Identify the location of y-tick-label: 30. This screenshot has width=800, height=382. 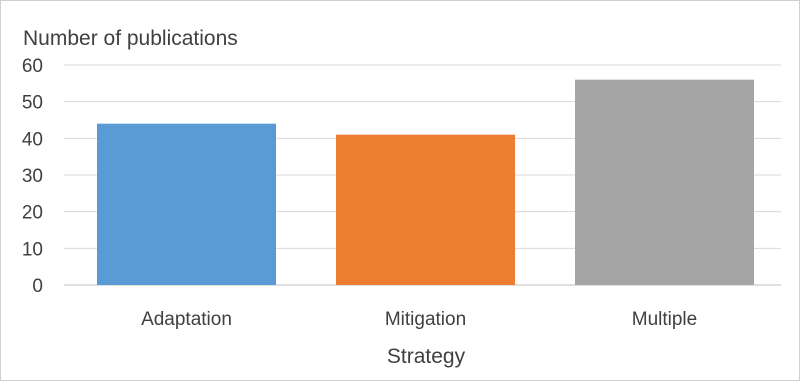
(32, 176).